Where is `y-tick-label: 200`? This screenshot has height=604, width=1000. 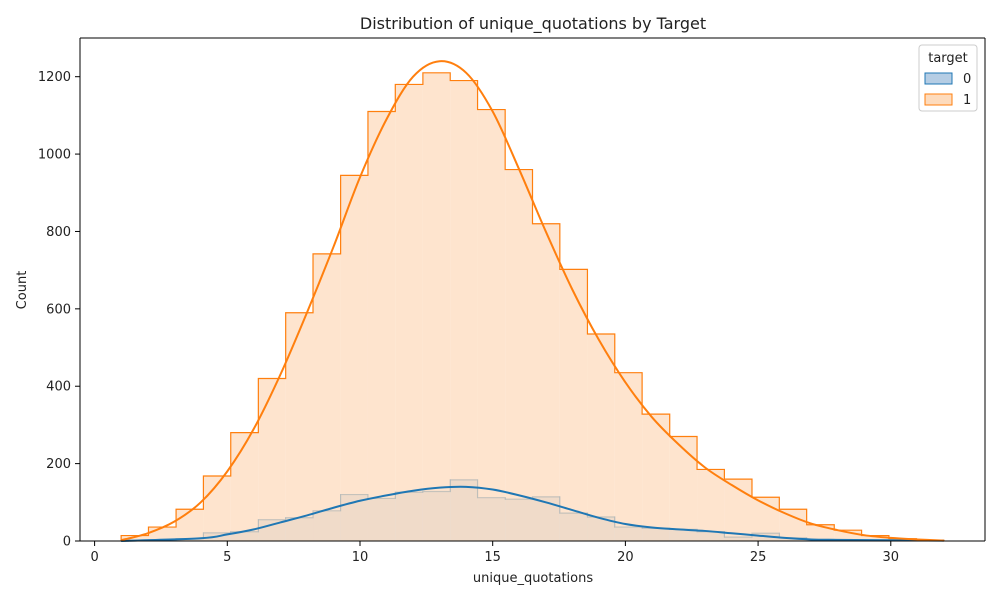
y-tick-label: 200 is located at coordinates (58, 464).